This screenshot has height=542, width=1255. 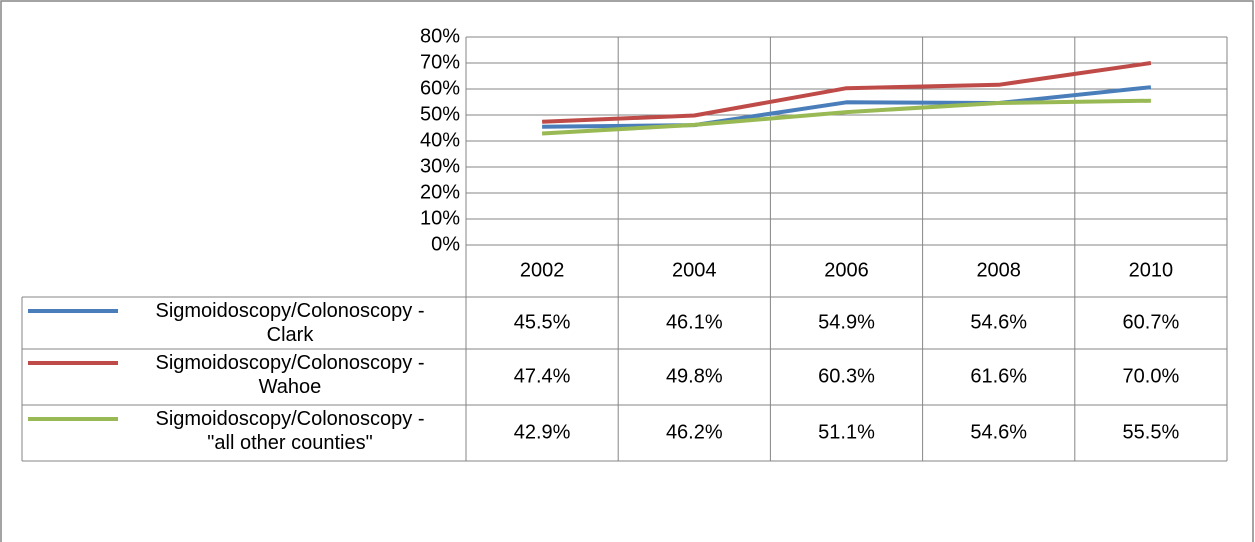 What do you see at coordinates (440, 114) in the screenshot?
I see `y-tick-label: 50%` at bounding box center [440, 114].